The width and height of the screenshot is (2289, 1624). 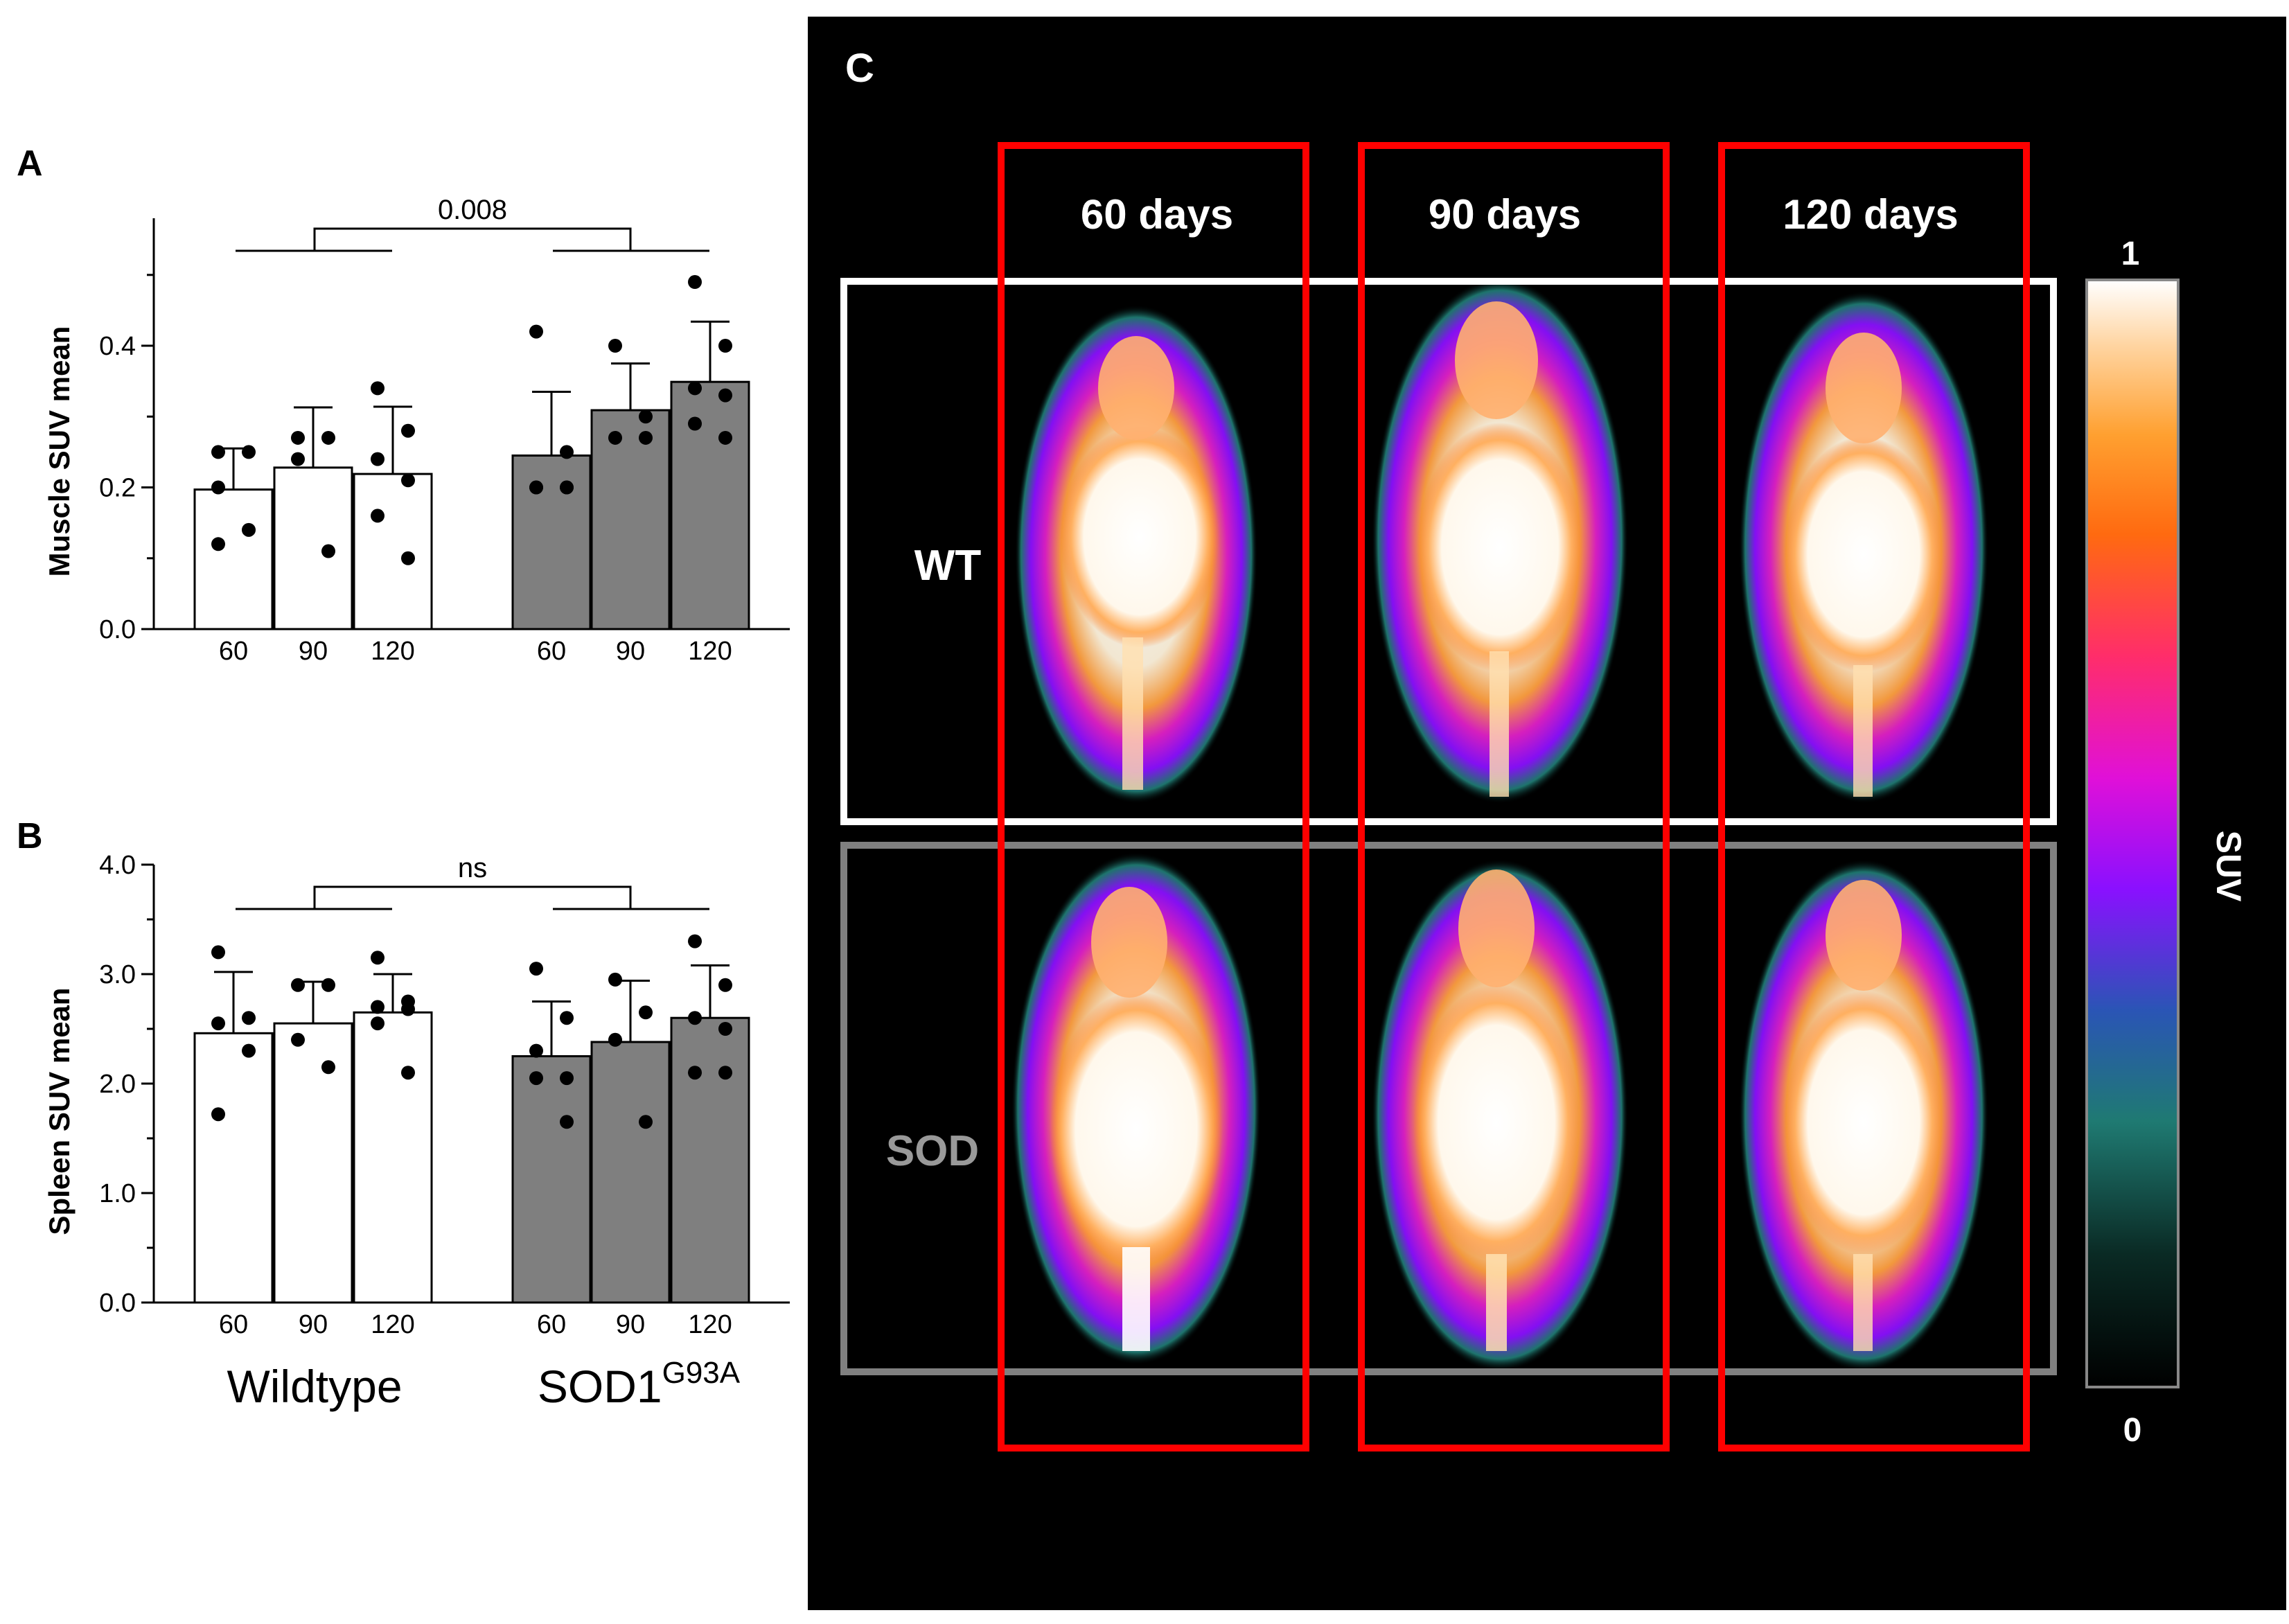 What do you see at coordinates (2130, 254) in the screenshot?
I see `colorbar-max-label: 1` at bounding box center [2130, 254].